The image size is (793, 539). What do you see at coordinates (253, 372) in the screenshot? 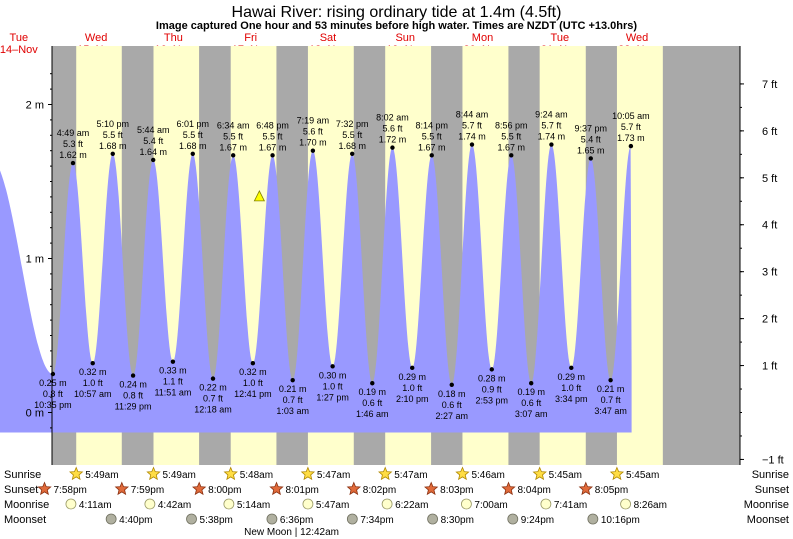
I see `low-tide-metres: 0.32 m` at bounding box center [253, 372].